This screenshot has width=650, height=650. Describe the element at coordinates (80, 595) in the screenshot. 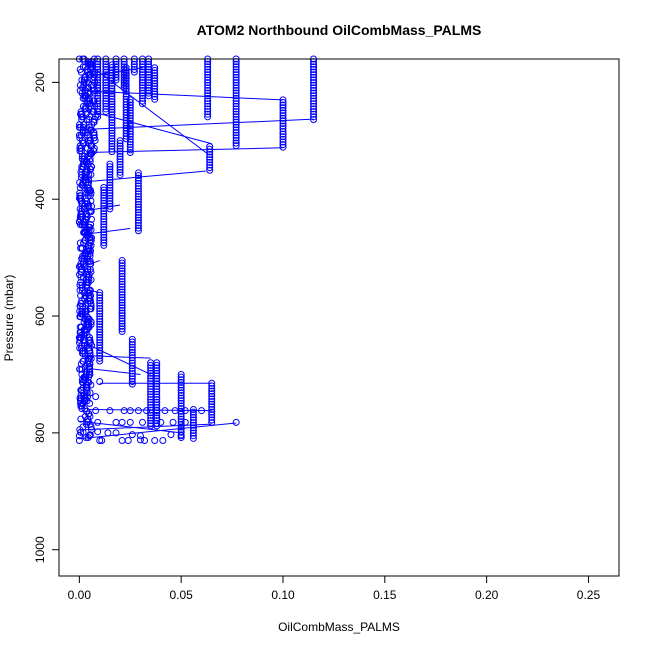

I see `x-tick-label: 0.00` at that location.